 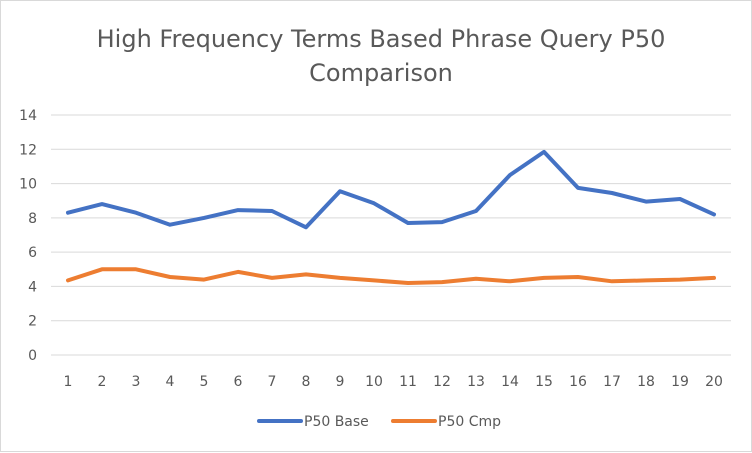 I want to click on x-tick-label: 11, so click(x=408, y=382).